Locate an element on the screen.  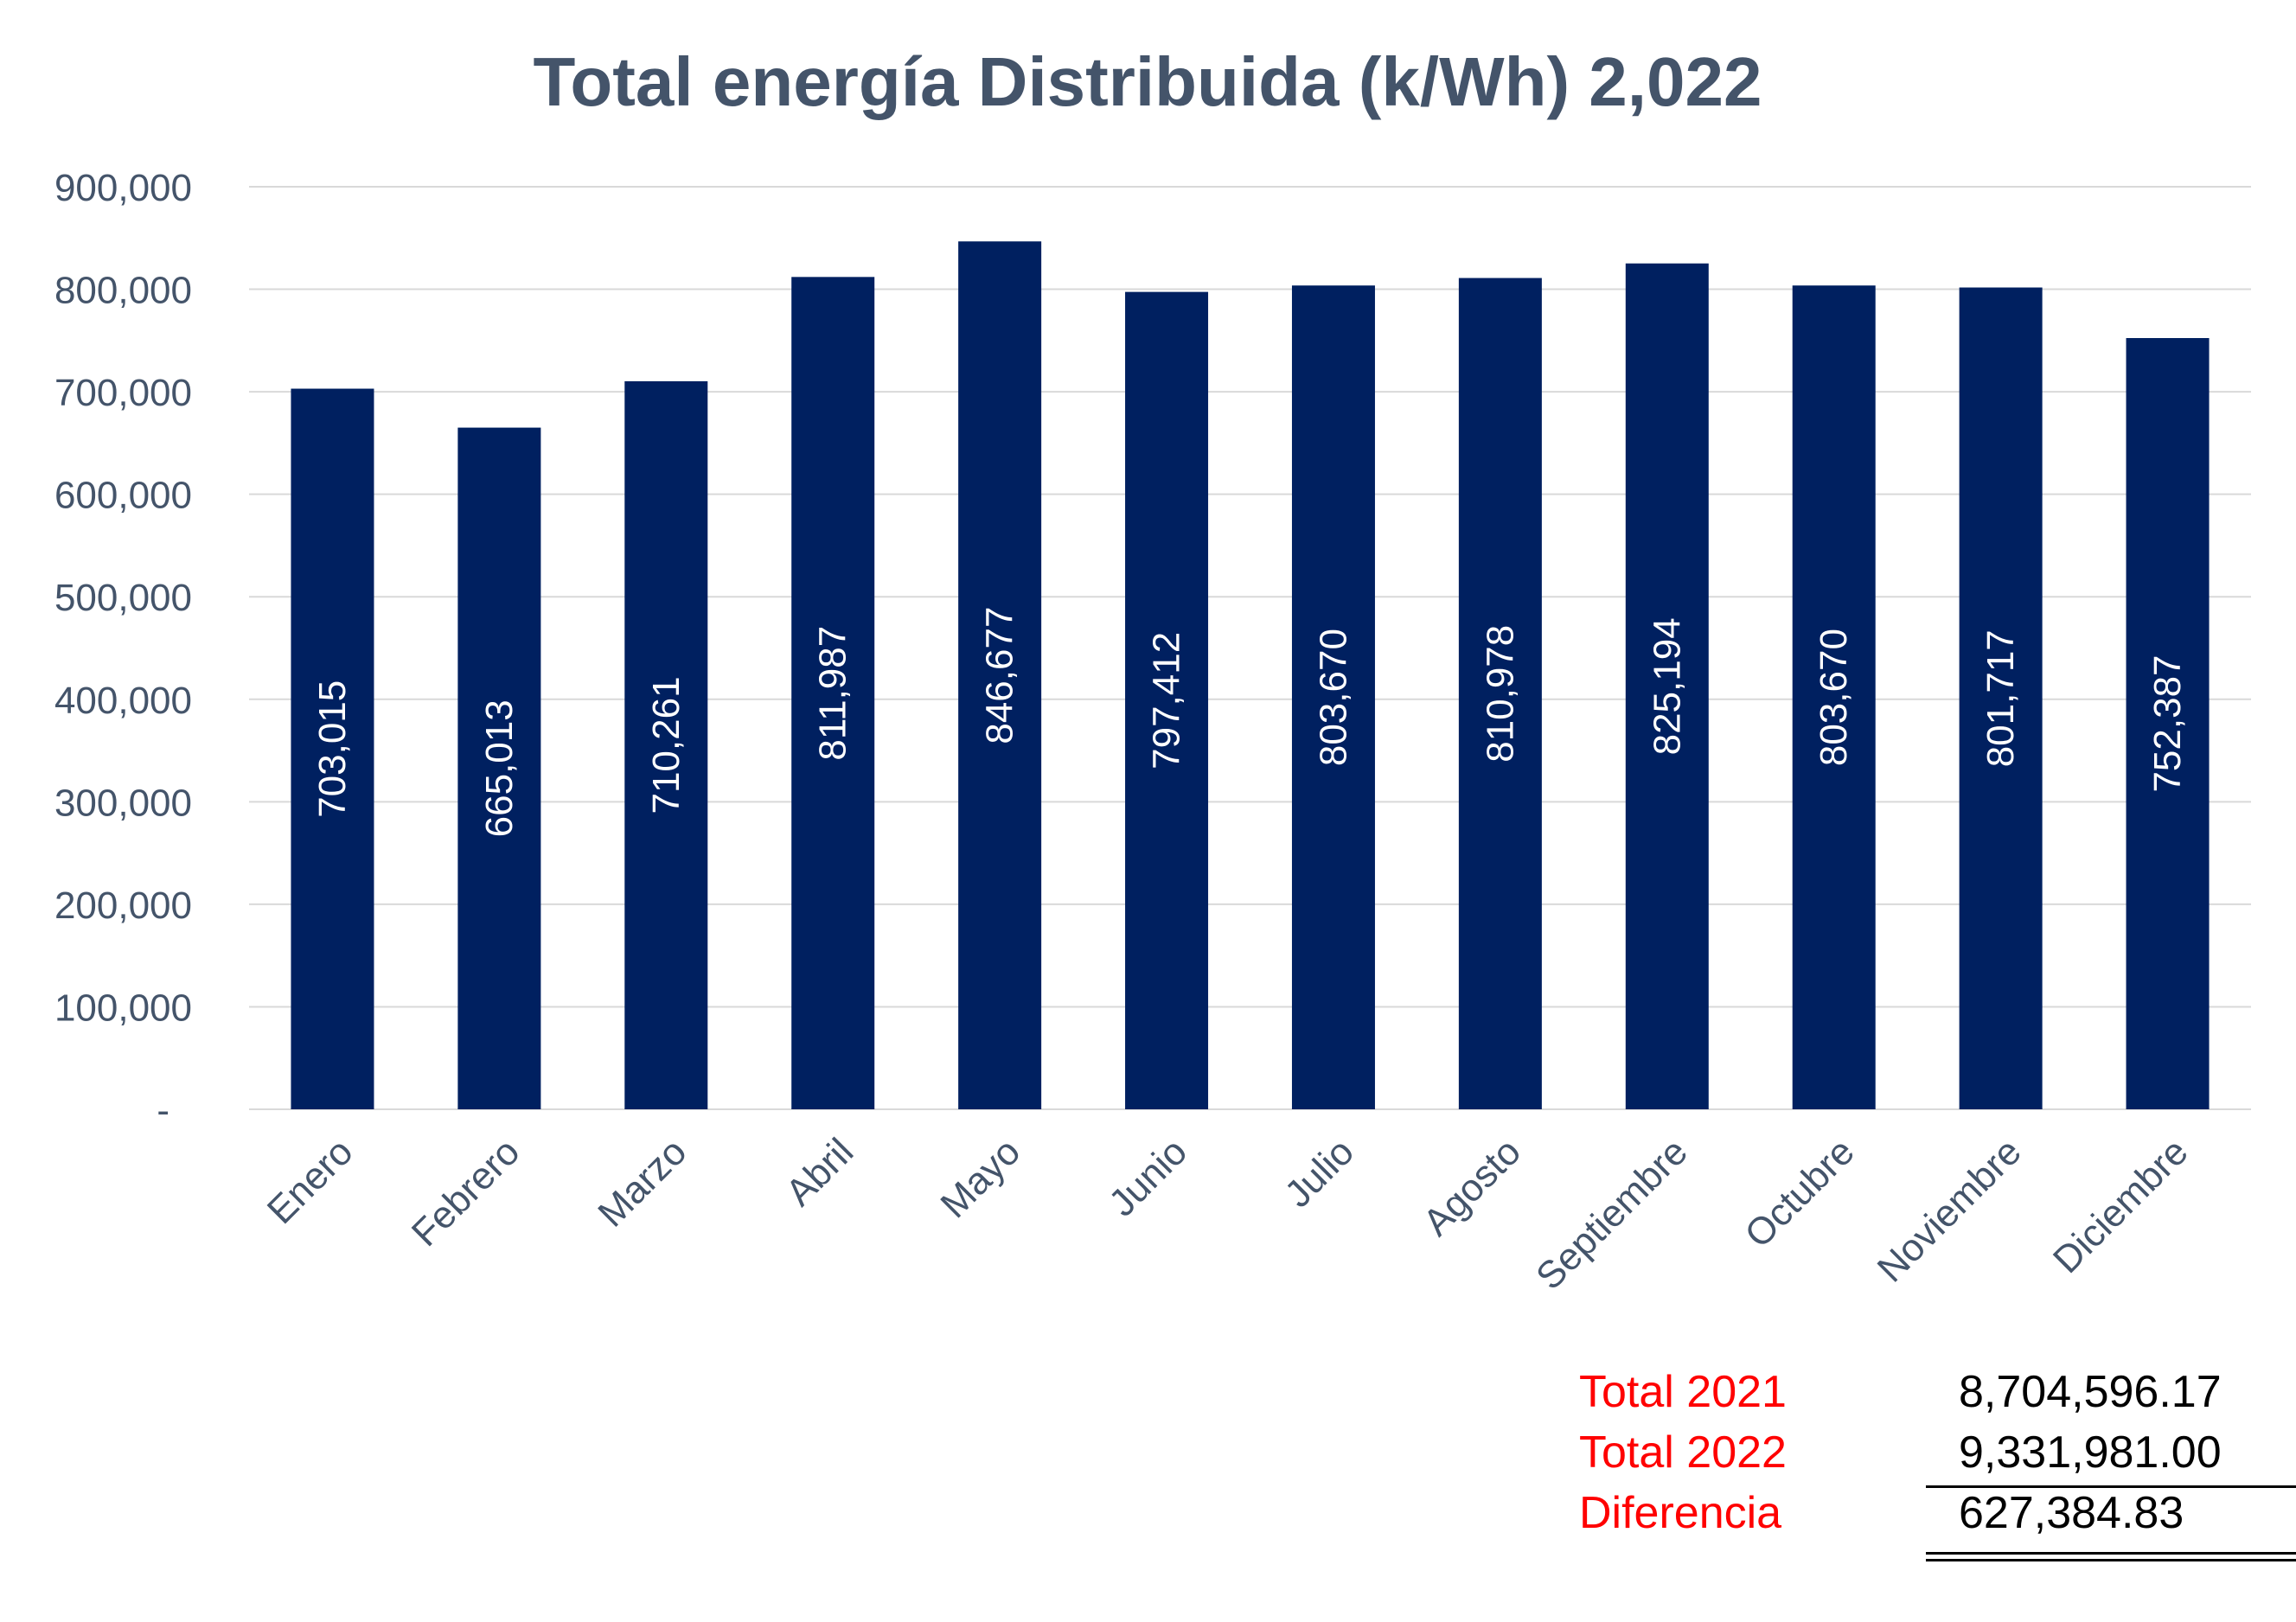
chart-title: Total energía Distribuida (k/Wh) 2,022 is located at coordinates (1147, 81).